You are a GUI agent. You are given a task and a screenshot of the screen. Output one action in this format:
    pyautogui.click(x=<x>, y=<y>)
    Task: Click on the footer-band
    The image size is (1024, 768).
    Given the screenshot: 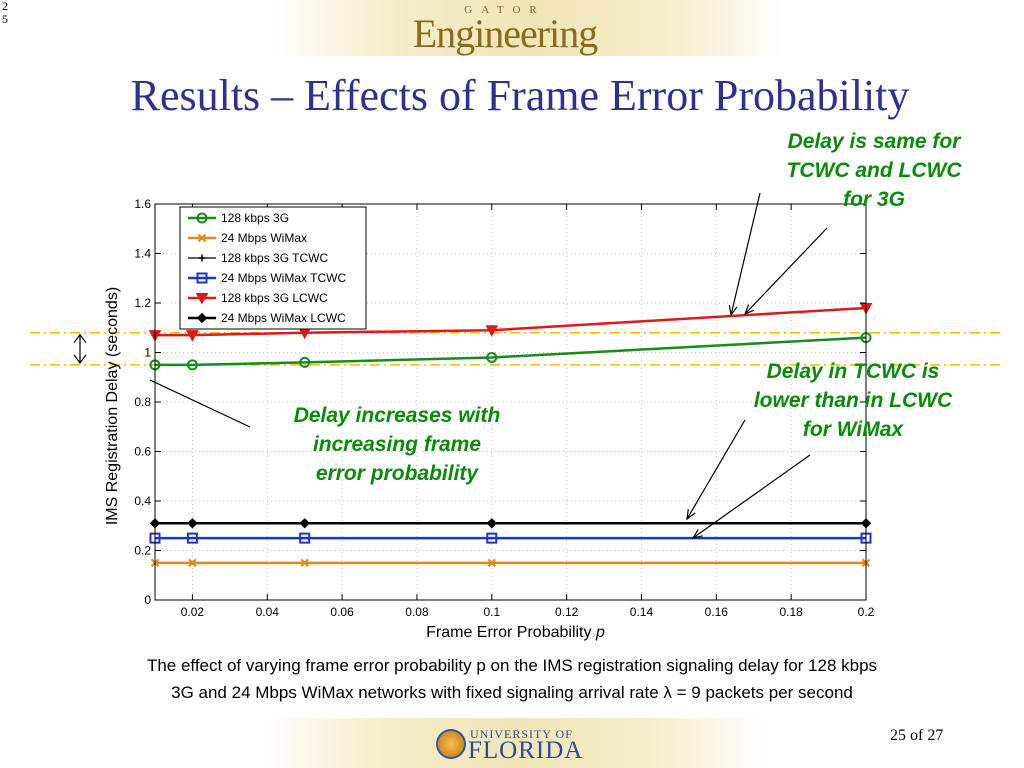 What is the action you would take?
    pyautogui.click(x=515, y=743)
    